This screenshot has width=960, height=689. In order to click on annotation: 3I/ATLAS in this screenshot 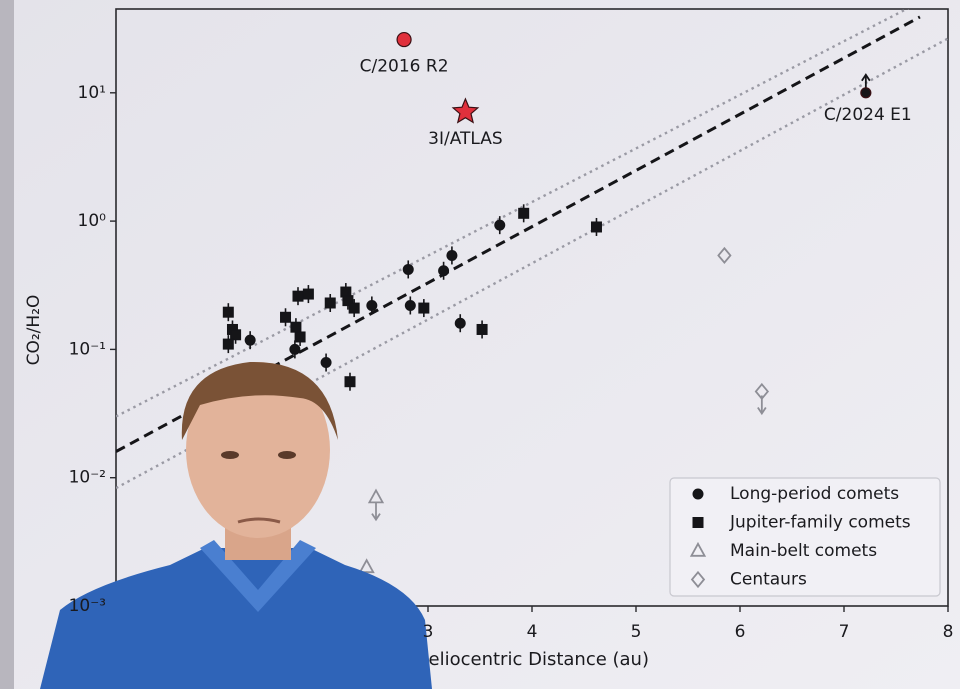, I will do `click(465, 139)`.